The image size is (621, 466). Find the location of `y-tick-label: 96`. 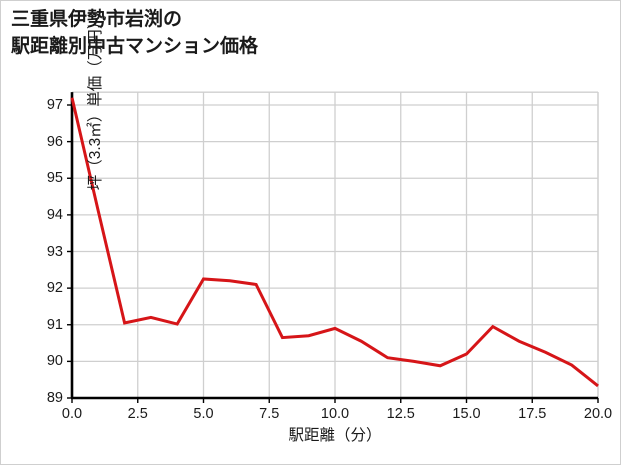

y-tick-label: 96 is located at coordinates (54, 141).